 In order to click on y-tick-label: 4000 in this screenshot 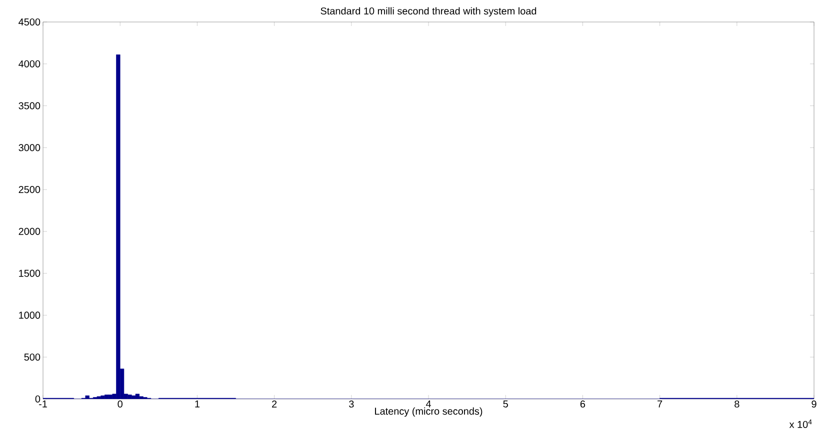, I will do `click(29, 64)`.